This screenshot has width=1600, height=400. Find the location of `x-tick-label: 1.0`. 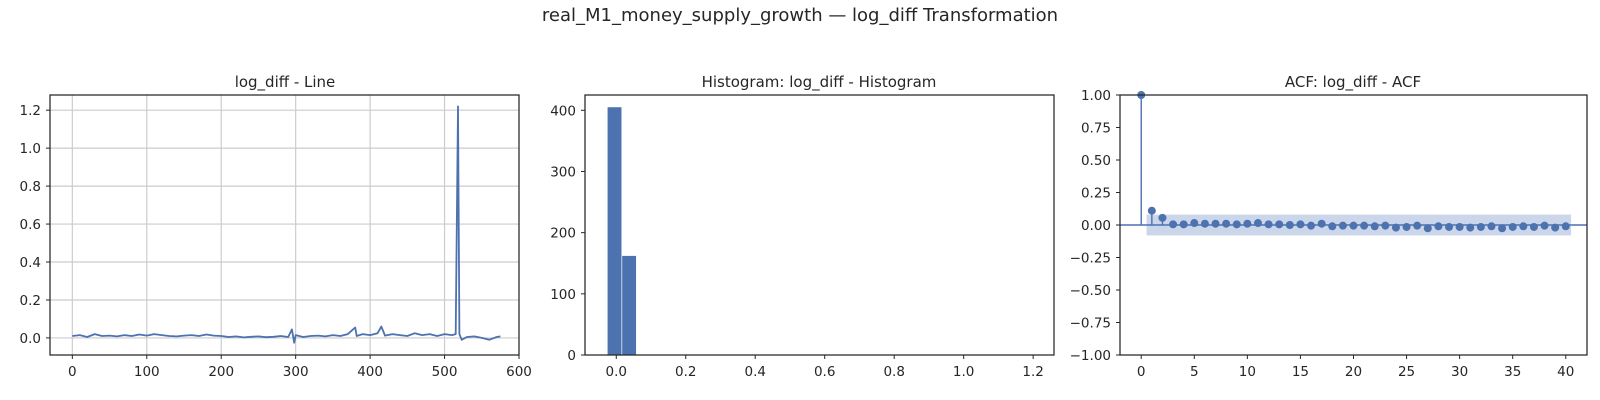

x-tick-label: 1.0 is located at coordinates (963, 372).